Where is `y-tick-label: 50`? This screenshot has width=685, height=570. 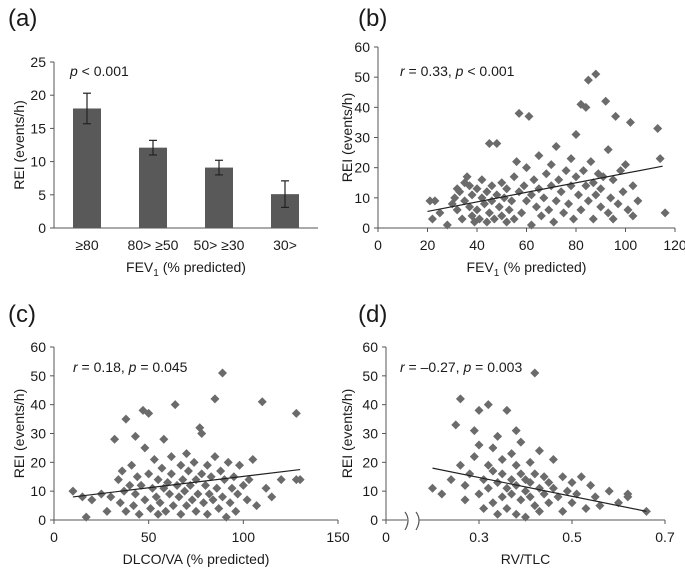 y-tick-label: 50 is located at coordinates (370, 376).